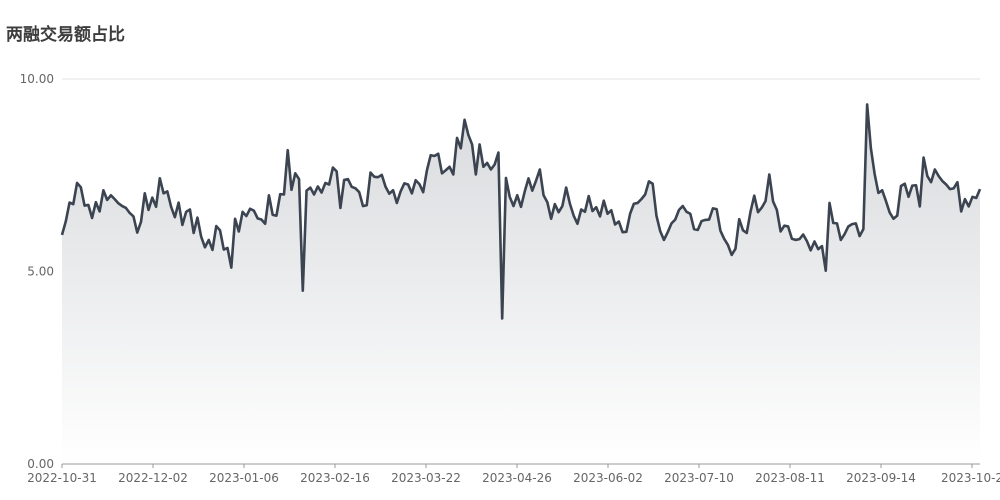 The height and width of the screenshot is (500, 1000). I want to click on x-tick-label: 2023-02-16, so click(335, 478).